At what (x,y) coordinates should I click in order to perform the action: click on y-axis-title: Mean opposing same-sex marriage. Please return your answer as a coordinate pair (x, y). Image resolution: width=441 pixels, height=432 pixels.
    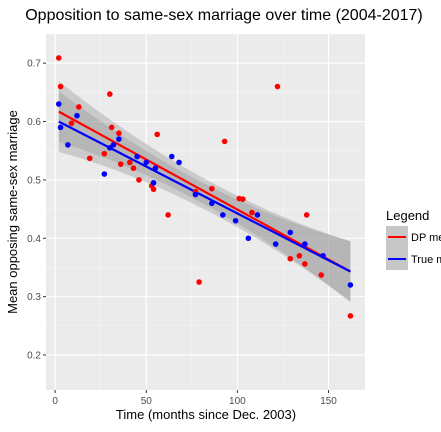
    Looking at the image, I should click on (12, 212).